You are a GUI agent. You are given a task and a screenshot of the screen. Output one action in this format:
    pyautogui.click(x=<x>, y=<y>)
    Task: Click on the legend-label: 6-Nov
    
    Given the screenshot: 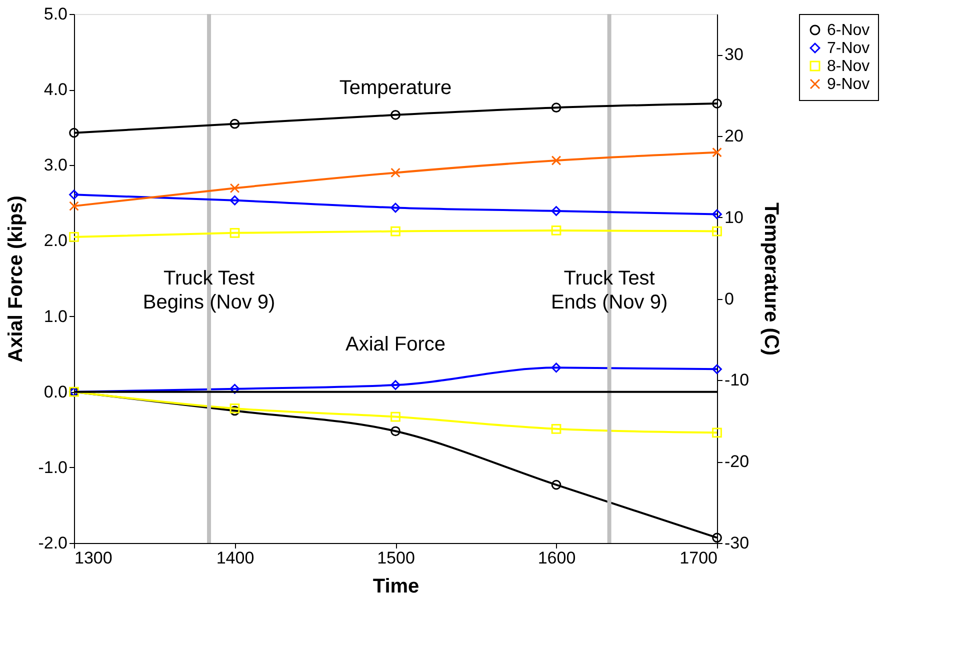 What is the action you would take?
    pyautogui.click(x=848, y=30)
    